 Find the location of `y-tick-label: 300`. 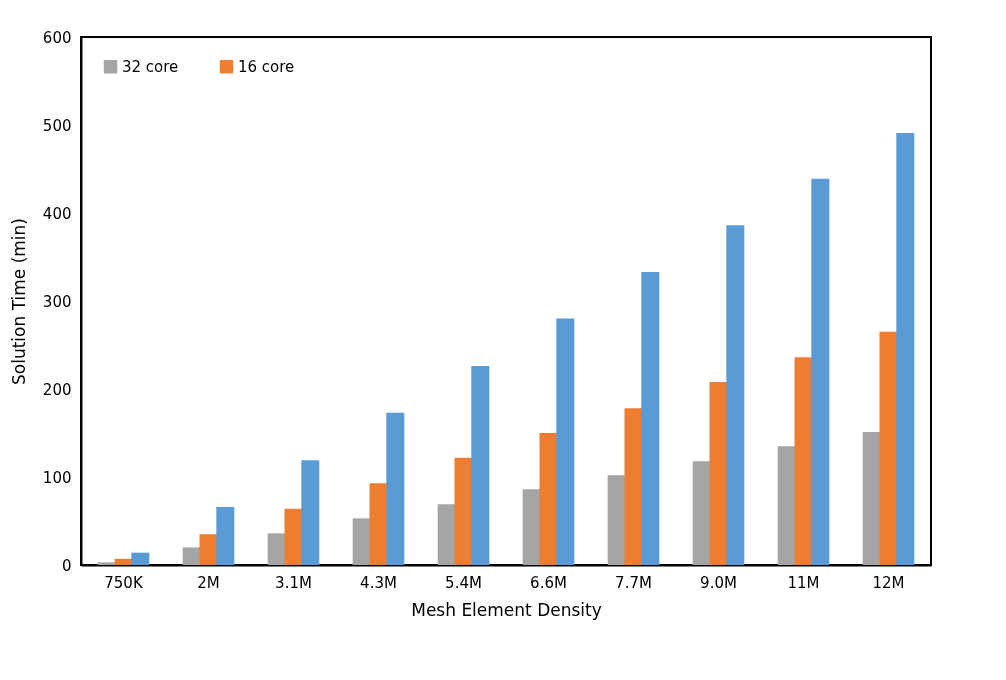

y-tick-label: 300 is located at coordinates (57, 301).